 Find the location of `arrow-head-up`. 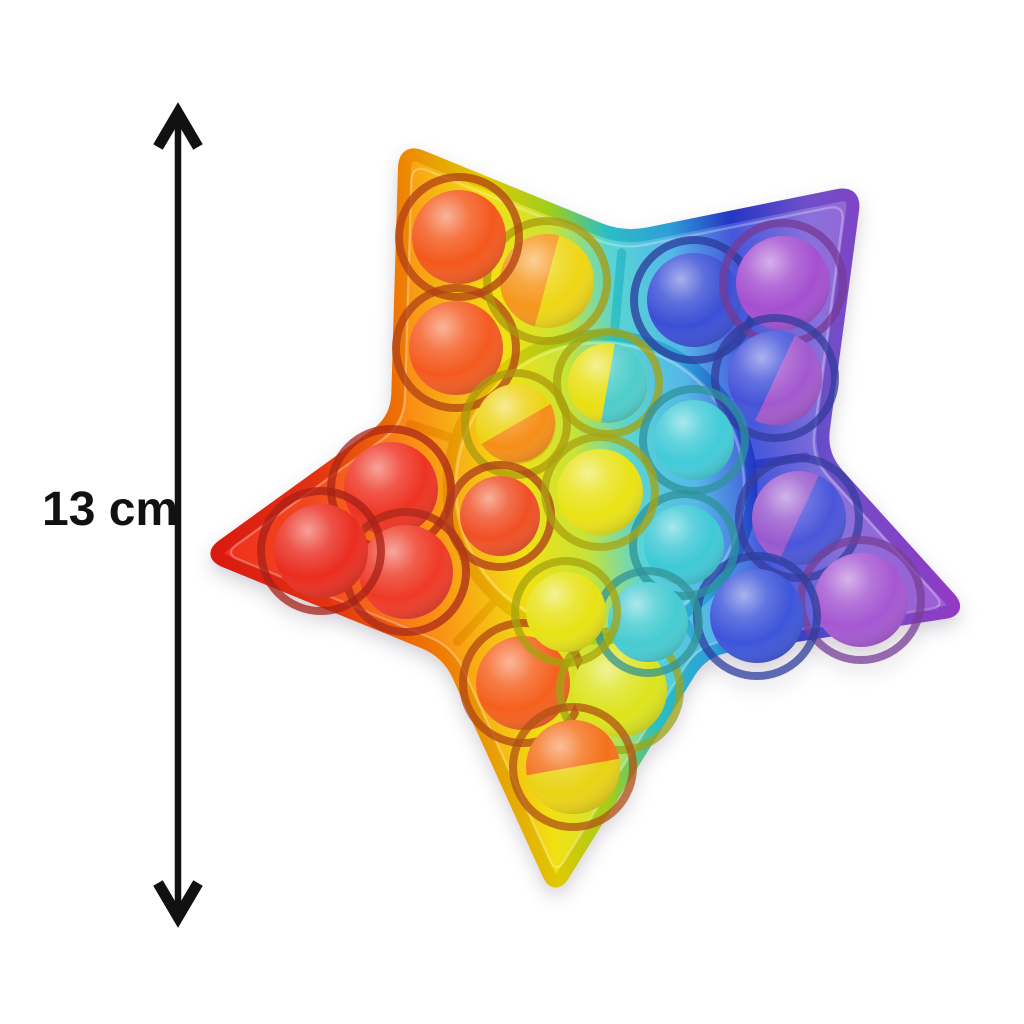

arrow-head-up is located at coordinates (178, 126).